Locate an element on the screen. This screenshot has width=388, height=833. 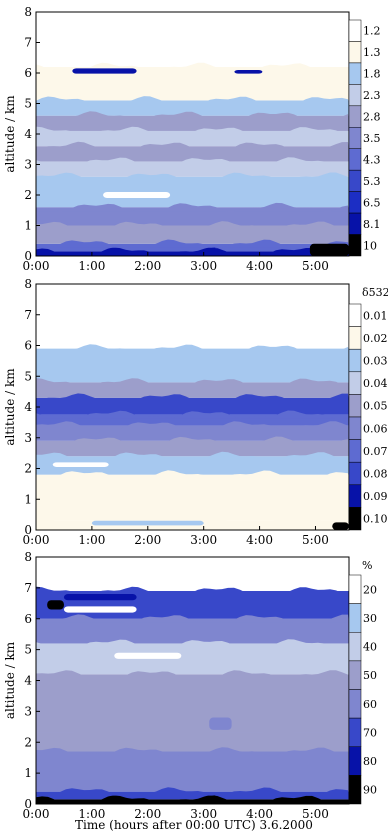
colorbar-label: 0.06 is located at coordinates (375, 428).